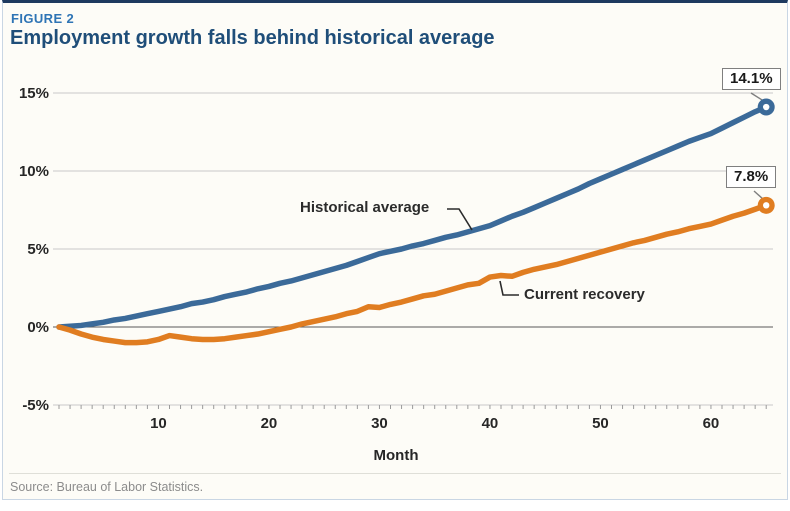 The image size is (790, 511). Describe the element at coordinates (711, 423) in the screenshot. I see `svg-text: 60` at that location.